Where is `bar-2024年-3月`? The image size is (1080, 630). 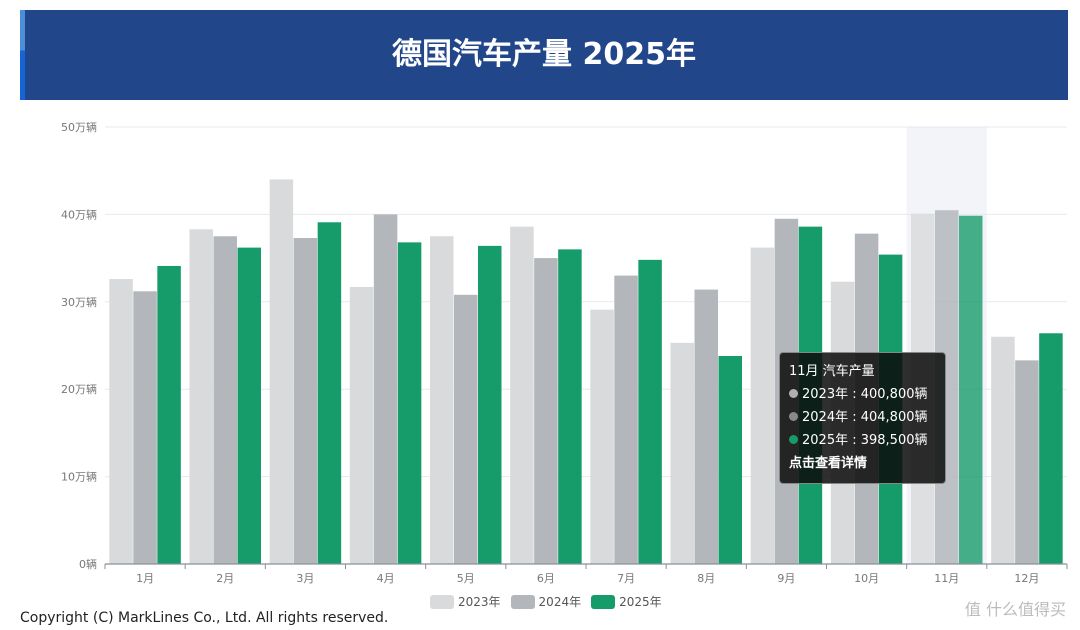 bar-2024年-3月 is located at coordinates (305, 401).